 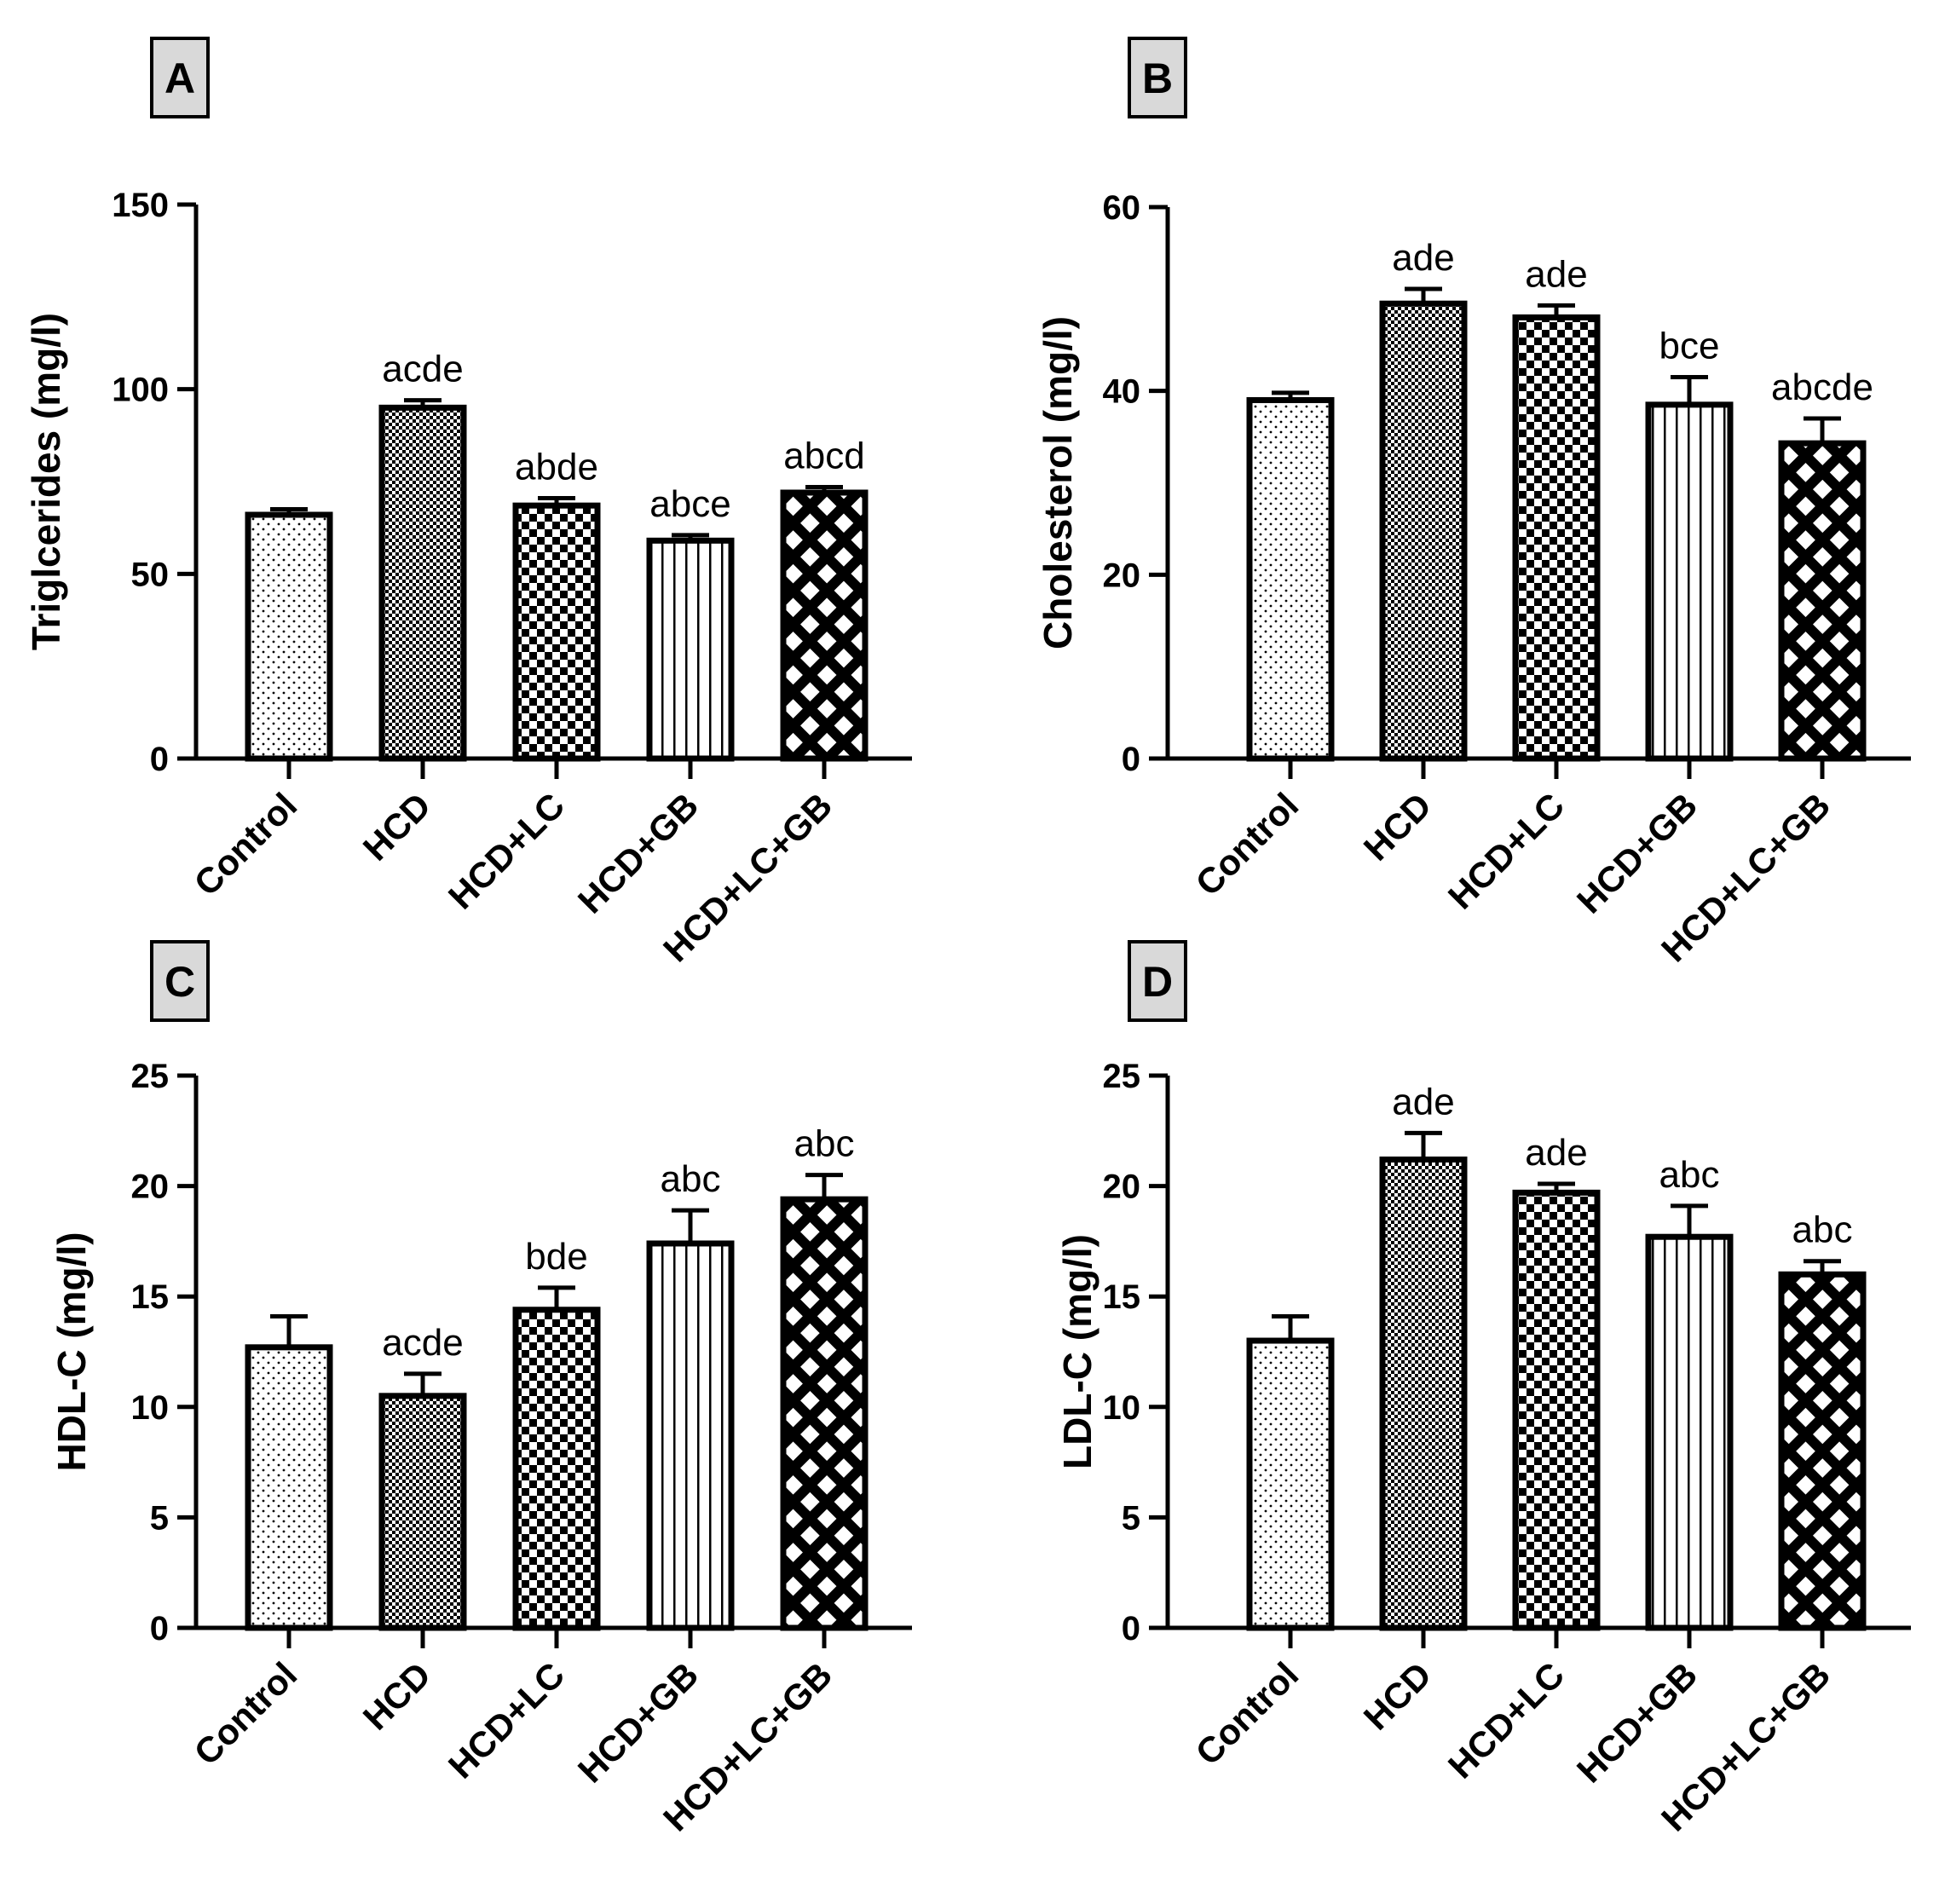 I want to click on significance-label: abce, so click(x=690, y=504).